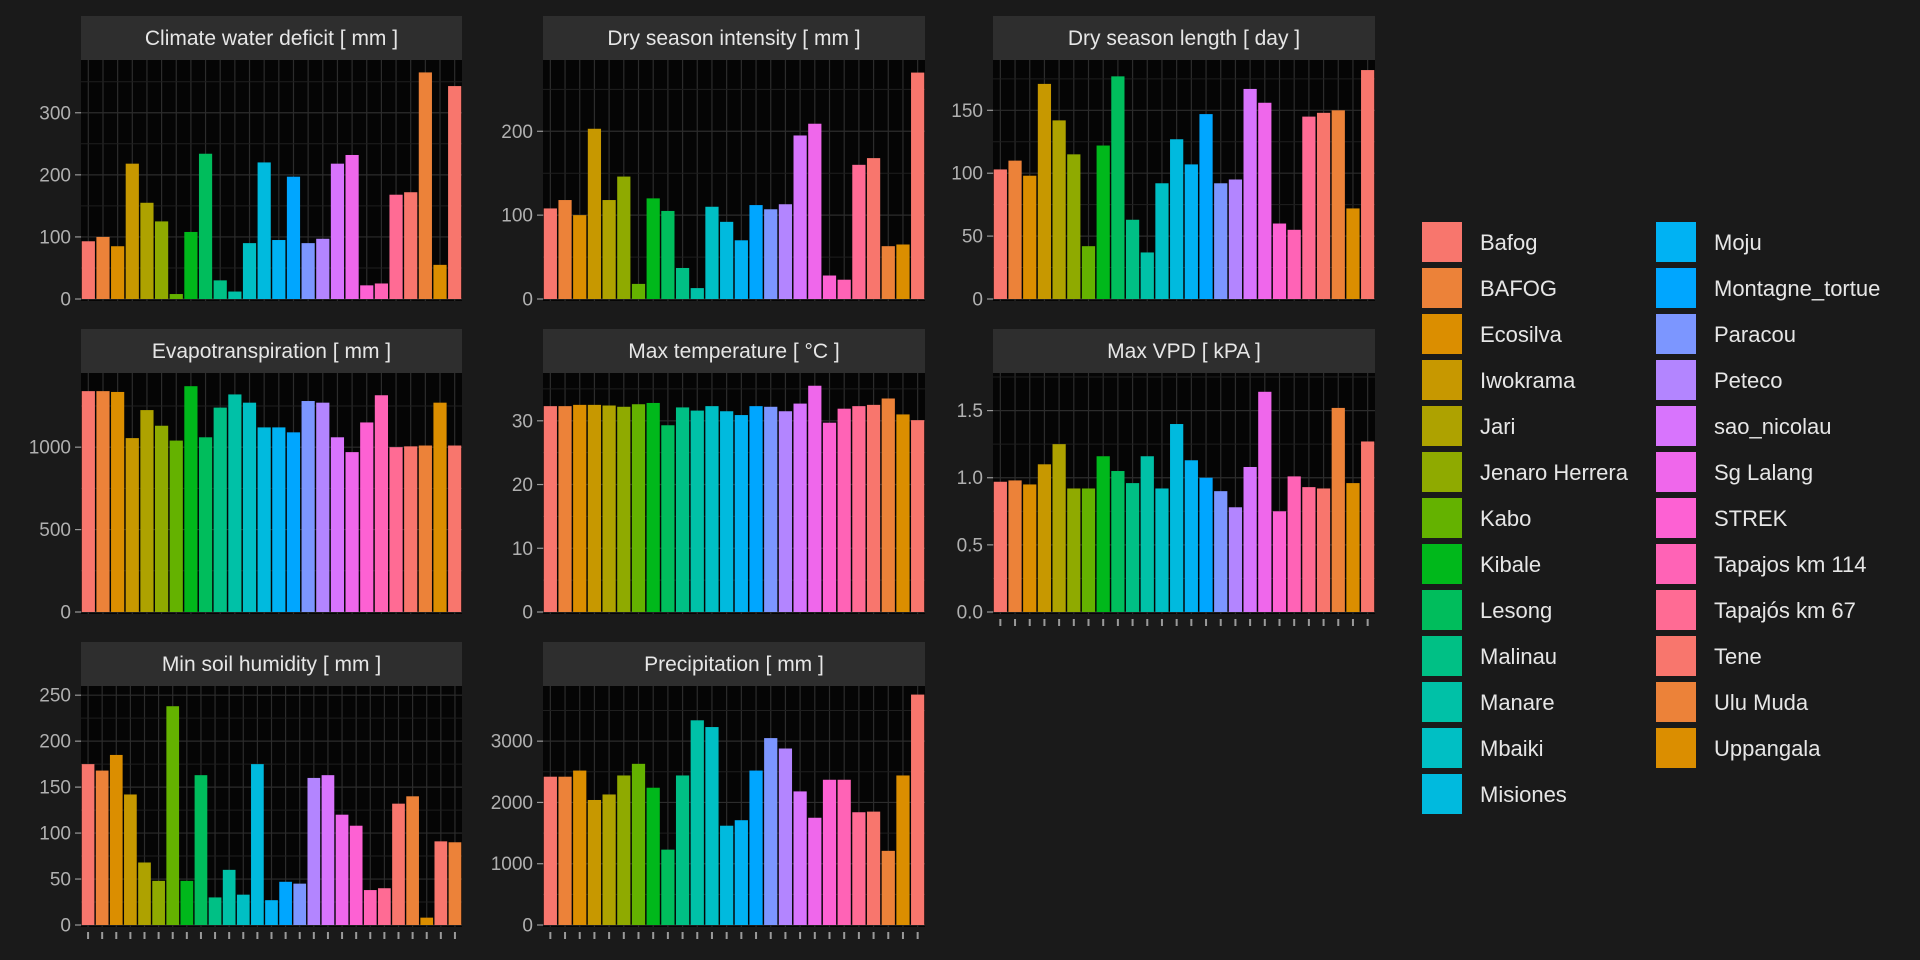  Describe the element at coordinates (1772, 426) in the screenshot. I see `legend-label: sao_nicolau` at that location.